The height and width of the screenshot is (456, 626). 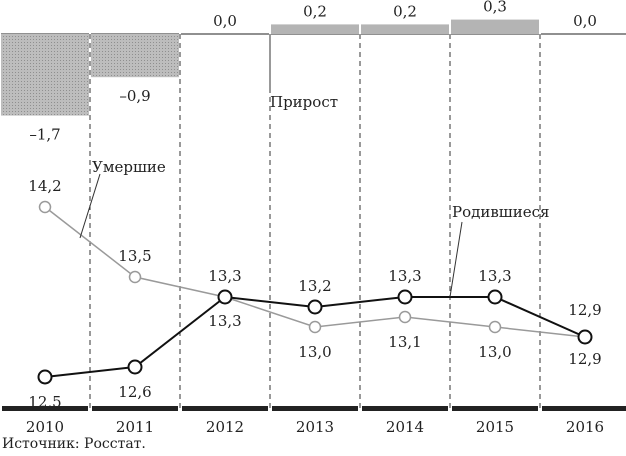 What do you see at coordinates (495, 297) in the screenshot?
I see `point-births-2015` at bounding box center [495, 297].